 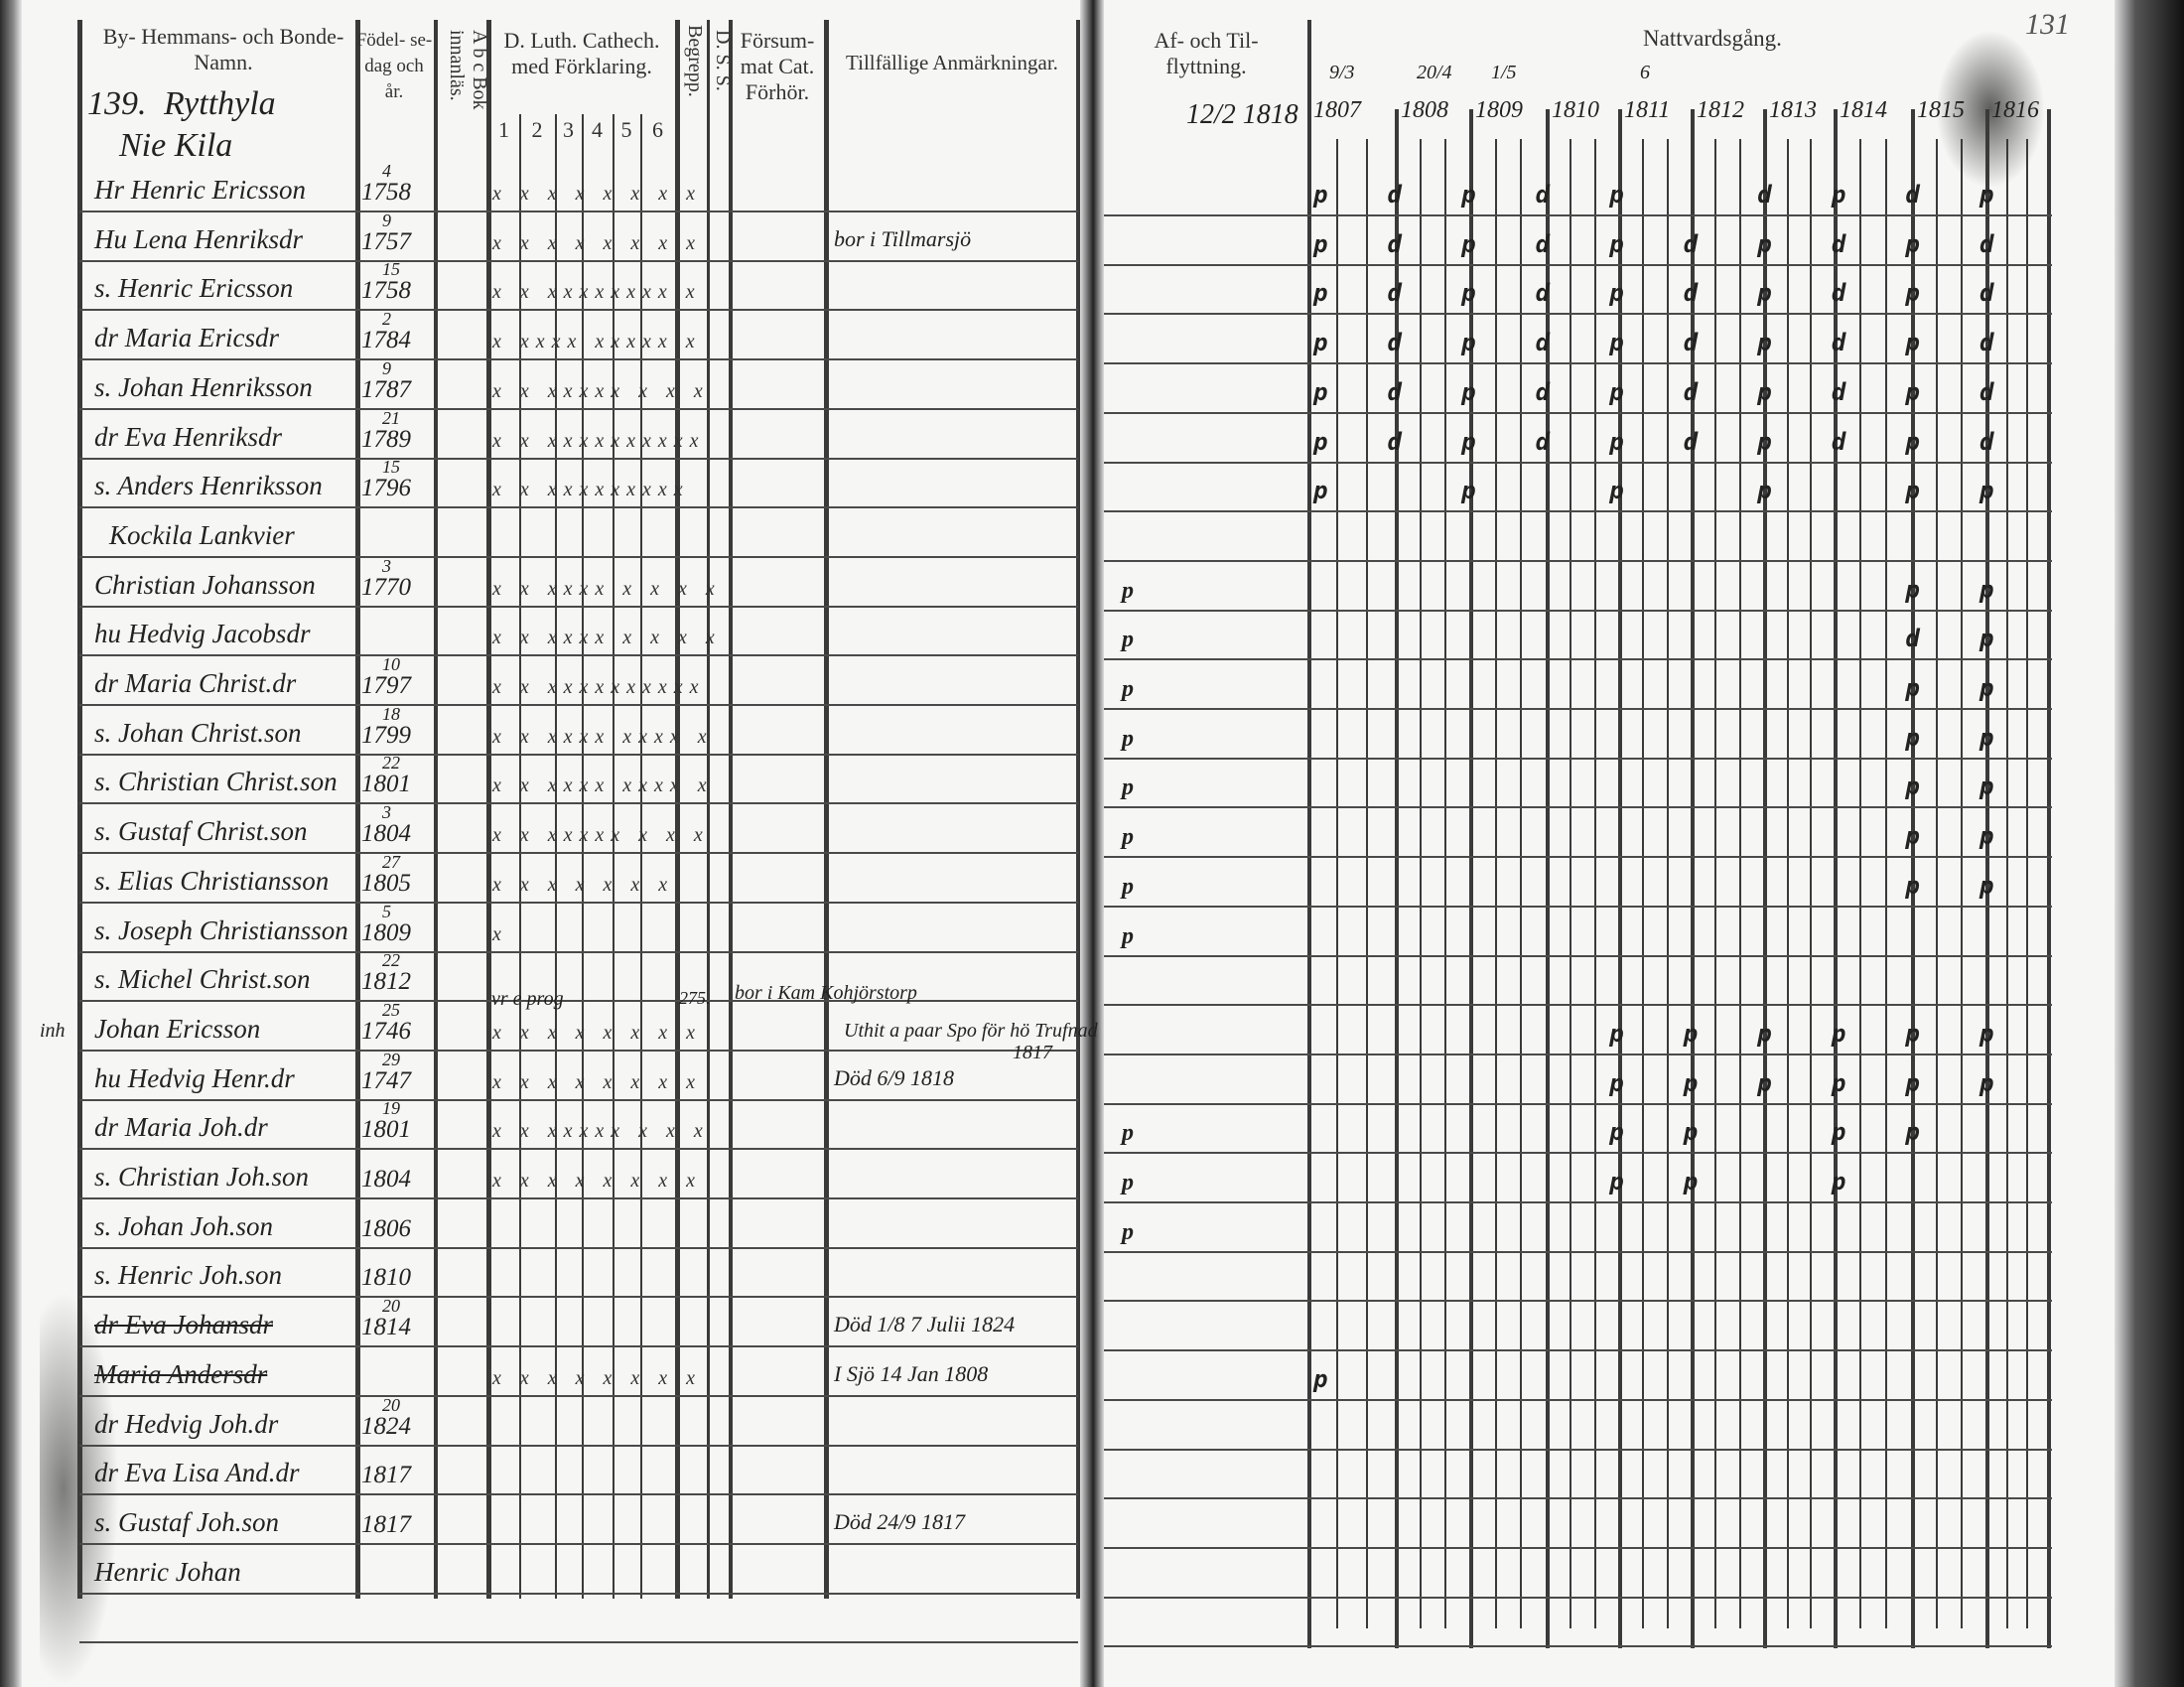 What do you see at coordinates (188, 436) in the screenshot?
I see `person-name: dr Eva Henriksdr` at bounding box center [188, 436].